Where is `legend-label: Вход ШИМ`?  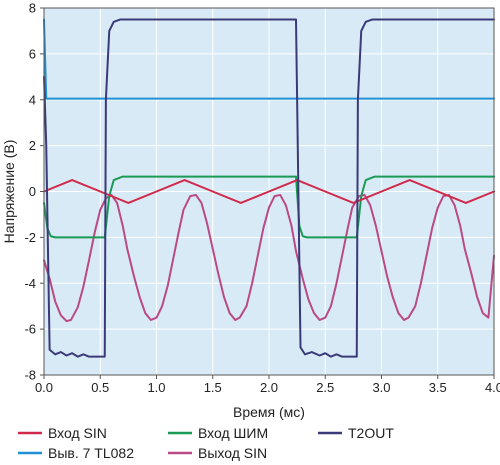 legend-label: Вход ШИМ is located at coordinates (233, 433).